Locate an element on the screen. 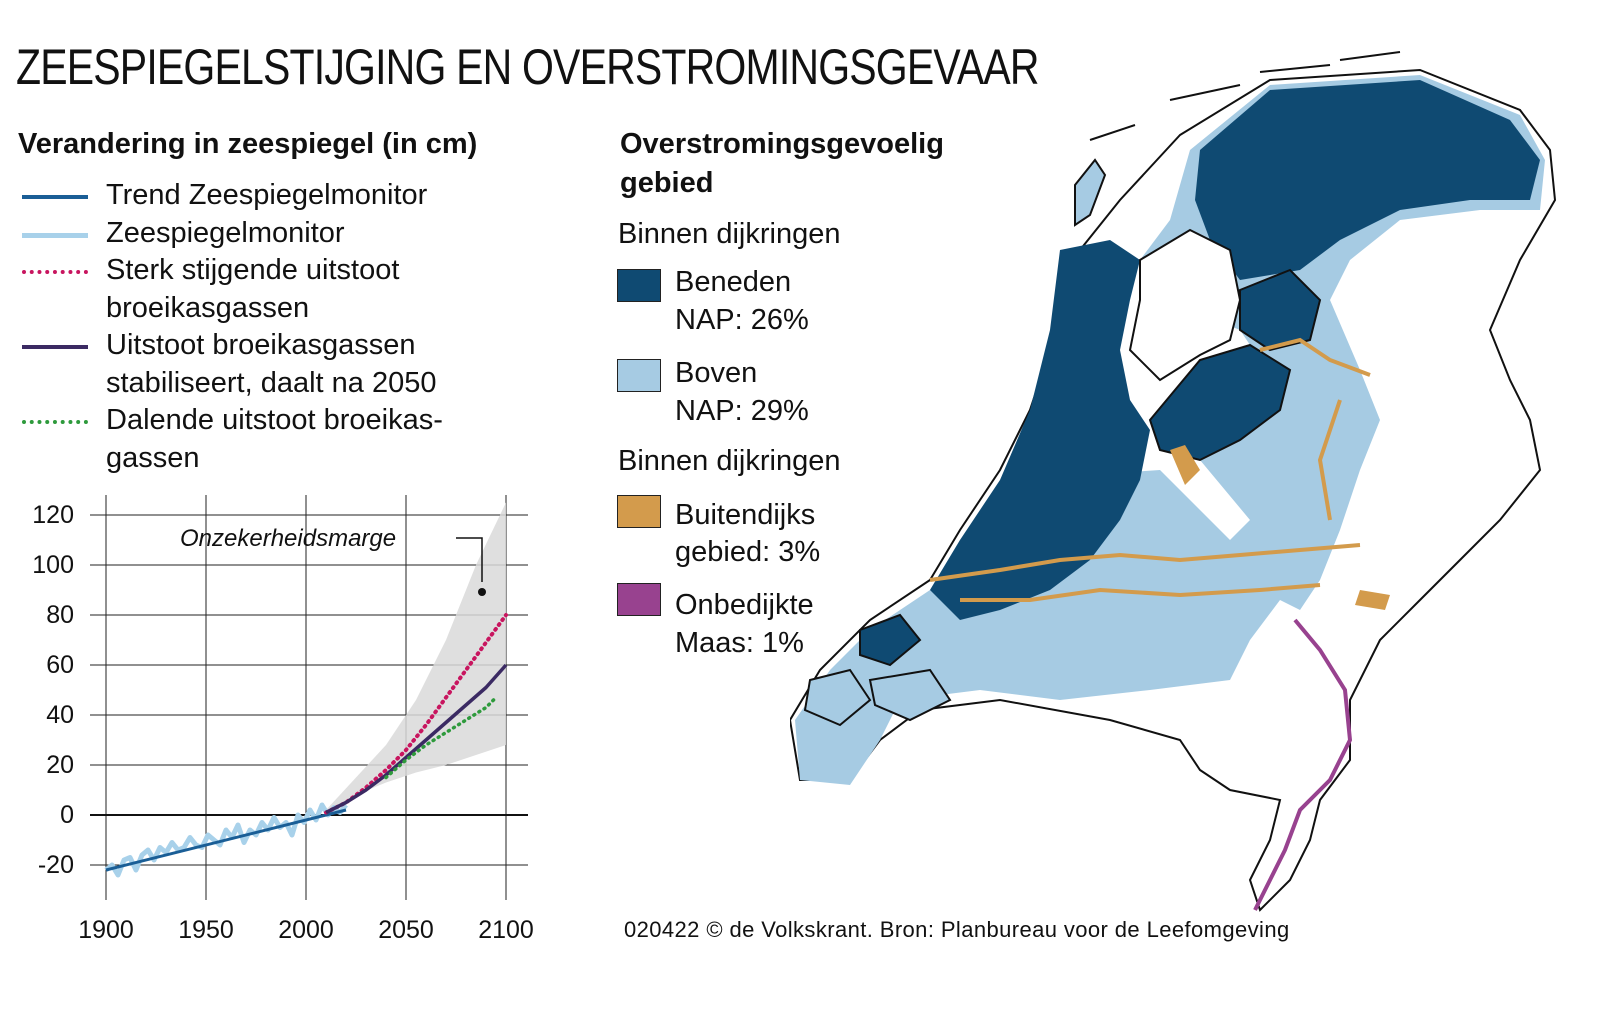  annotation-dot is located at coordinates (482, 592).